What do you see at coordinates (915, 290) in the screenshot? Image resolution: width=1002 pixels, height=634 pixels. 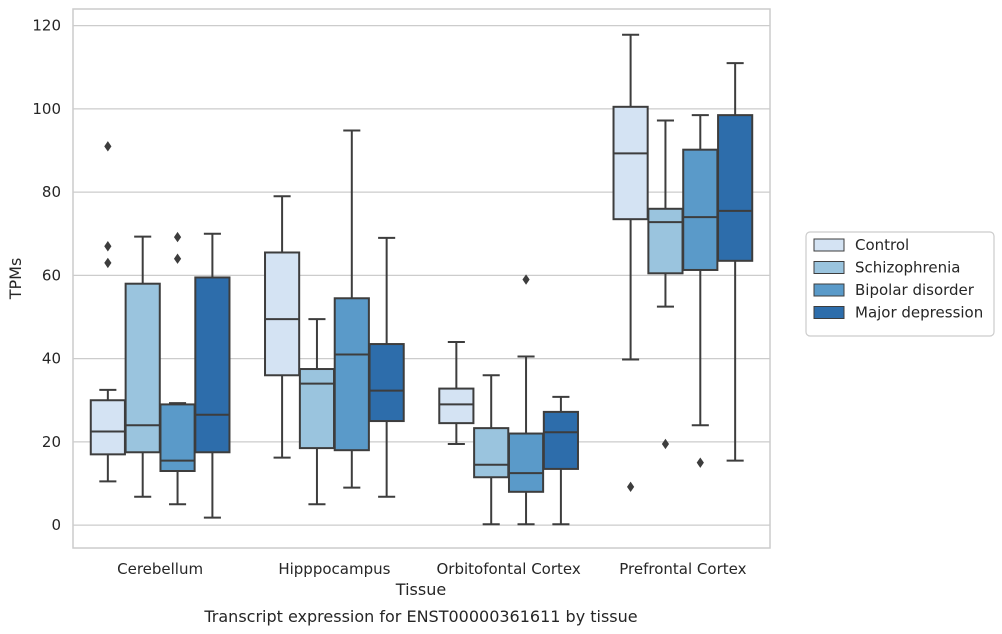 I see `legend-label: Bipolar disorder` at bounding box center [915, 290].